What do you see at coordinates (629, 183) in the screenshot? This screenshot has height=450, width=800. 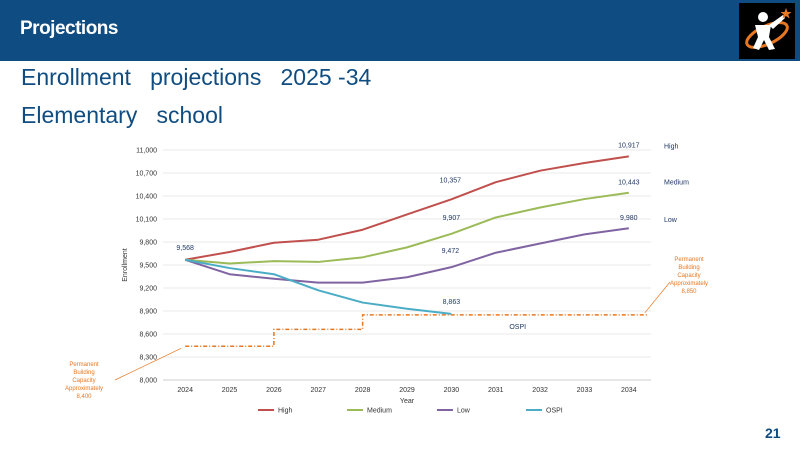 I see `data-label: 10,443` at bounding box center [629, 183].